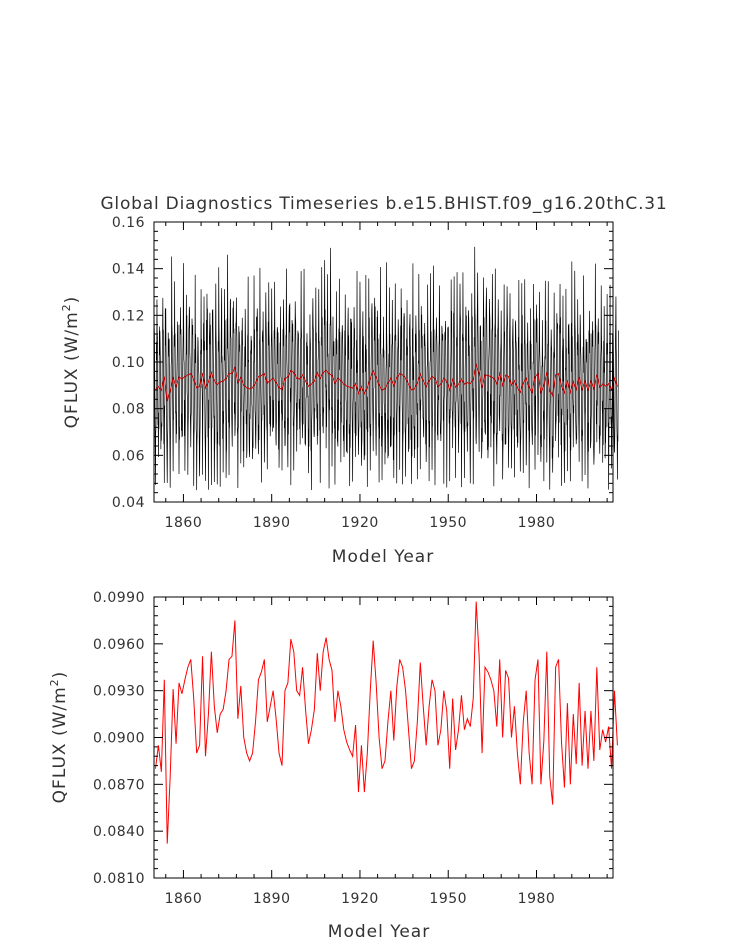 The image size is (733, 945). I want to click on bottom-x-tick-label: 1890, so click(272, 899).